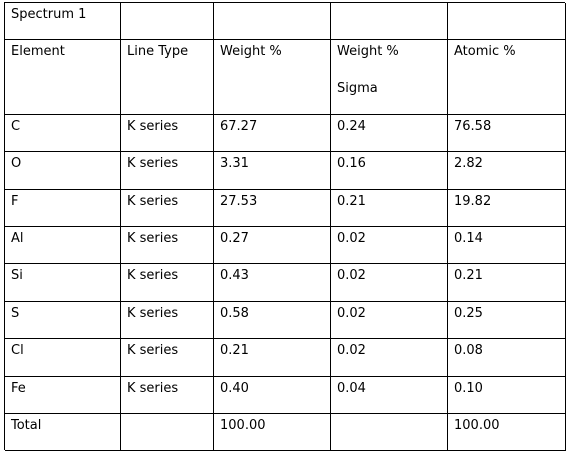  Describe the element at coordinates (485, 51) in the screenshot. I see `column-header: Atomic %` at that location.